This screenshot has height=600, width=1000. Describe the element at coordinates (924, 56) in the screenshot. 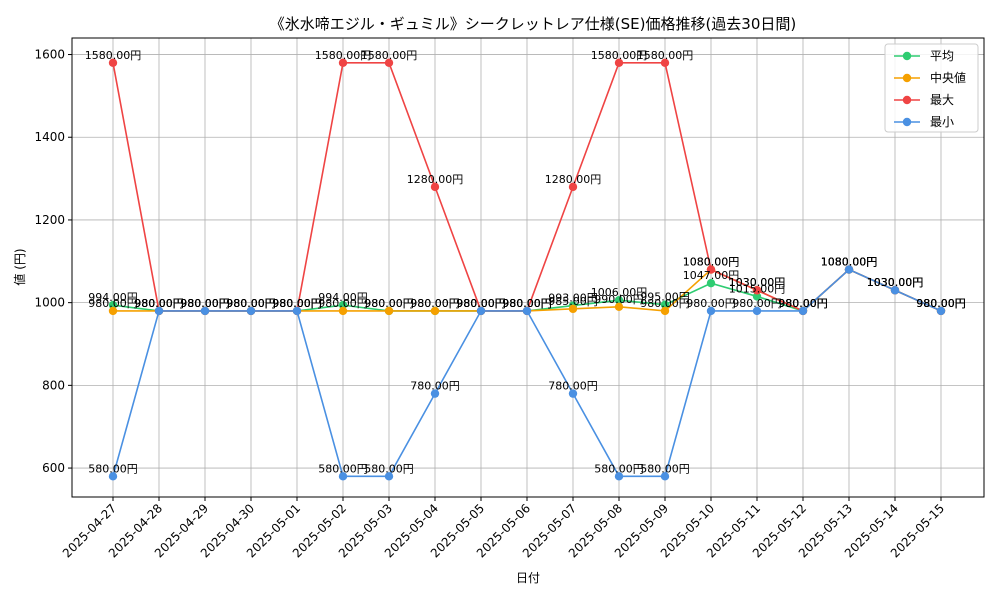

I see `legend-item: 平均` at that location.